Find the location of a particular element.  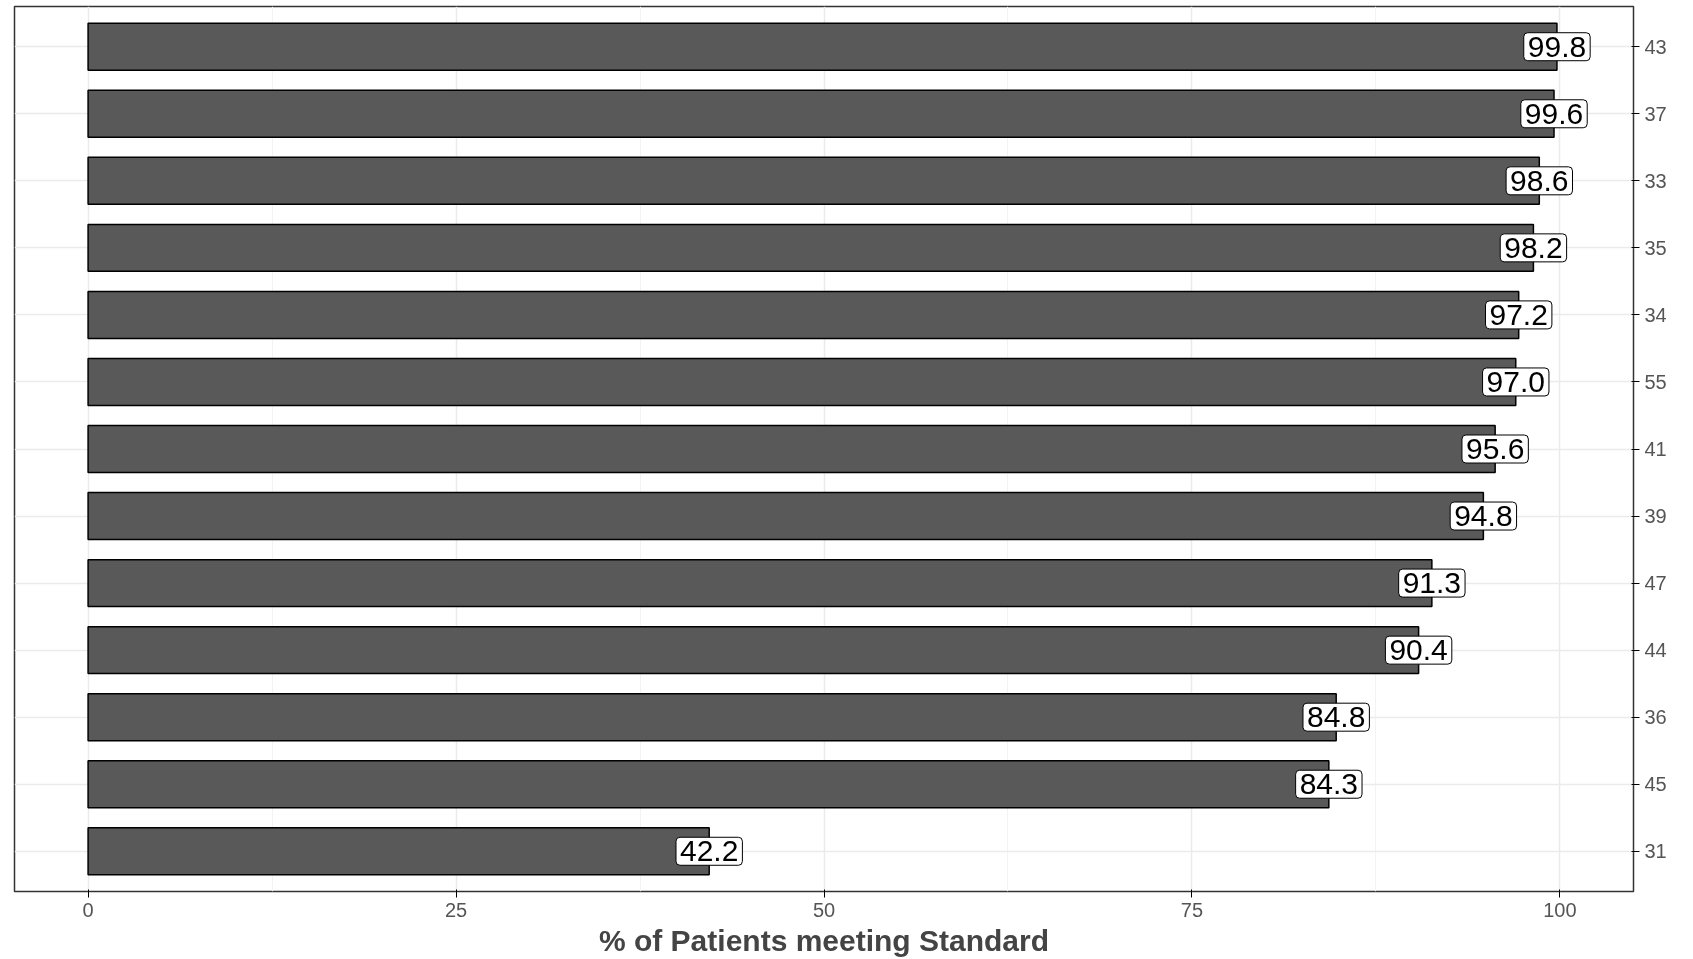

y-tick-label: 37 is located at coordinates (1655, 113).